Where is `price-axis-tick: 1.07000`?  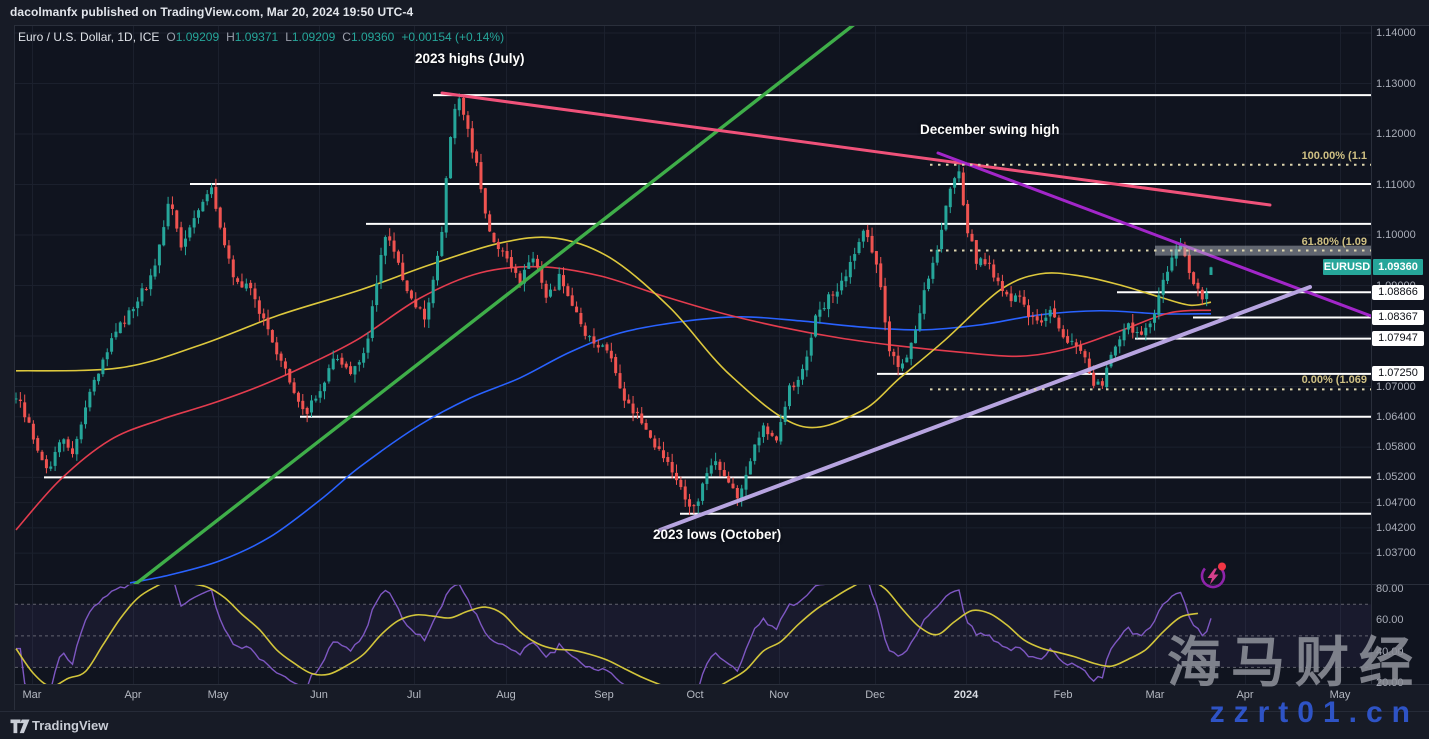 price-axis-tick: 1.07000 is located at coordinates (1396, 386).